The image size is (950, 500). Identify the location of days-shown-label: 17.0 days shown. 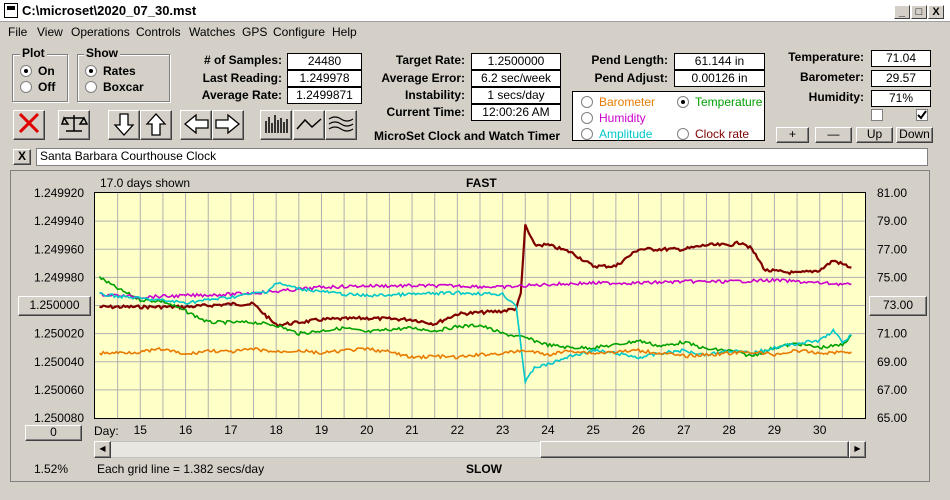
(145, 183).